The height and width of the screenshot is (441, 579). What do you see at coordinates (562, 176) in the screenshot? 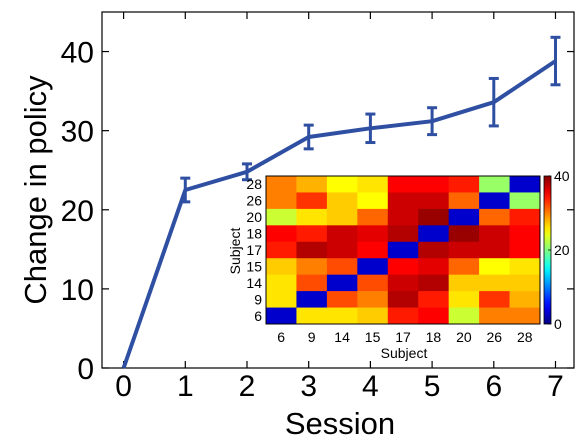
I see `colorbar-tick-label: 40` at bounding box center [562, 176].